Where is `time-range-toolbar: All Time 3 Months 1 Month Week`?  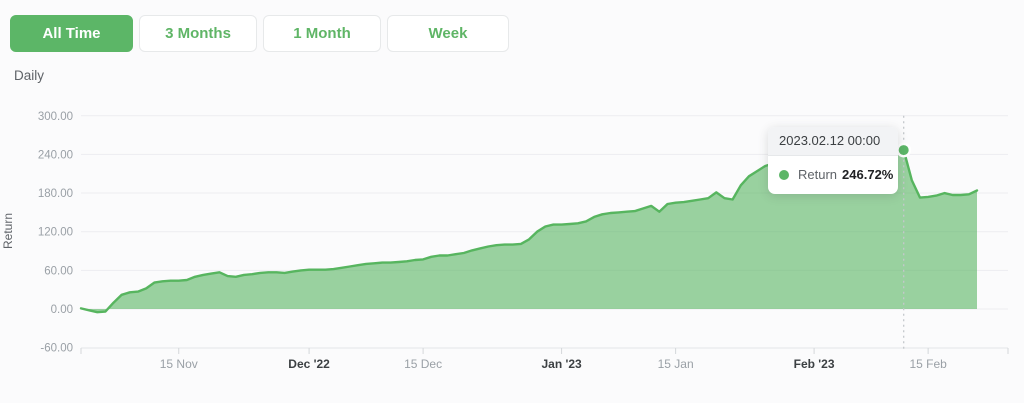
time-range-toolbar: All Time 3 Months 1 Month Week is located at coordinates (259, 33).